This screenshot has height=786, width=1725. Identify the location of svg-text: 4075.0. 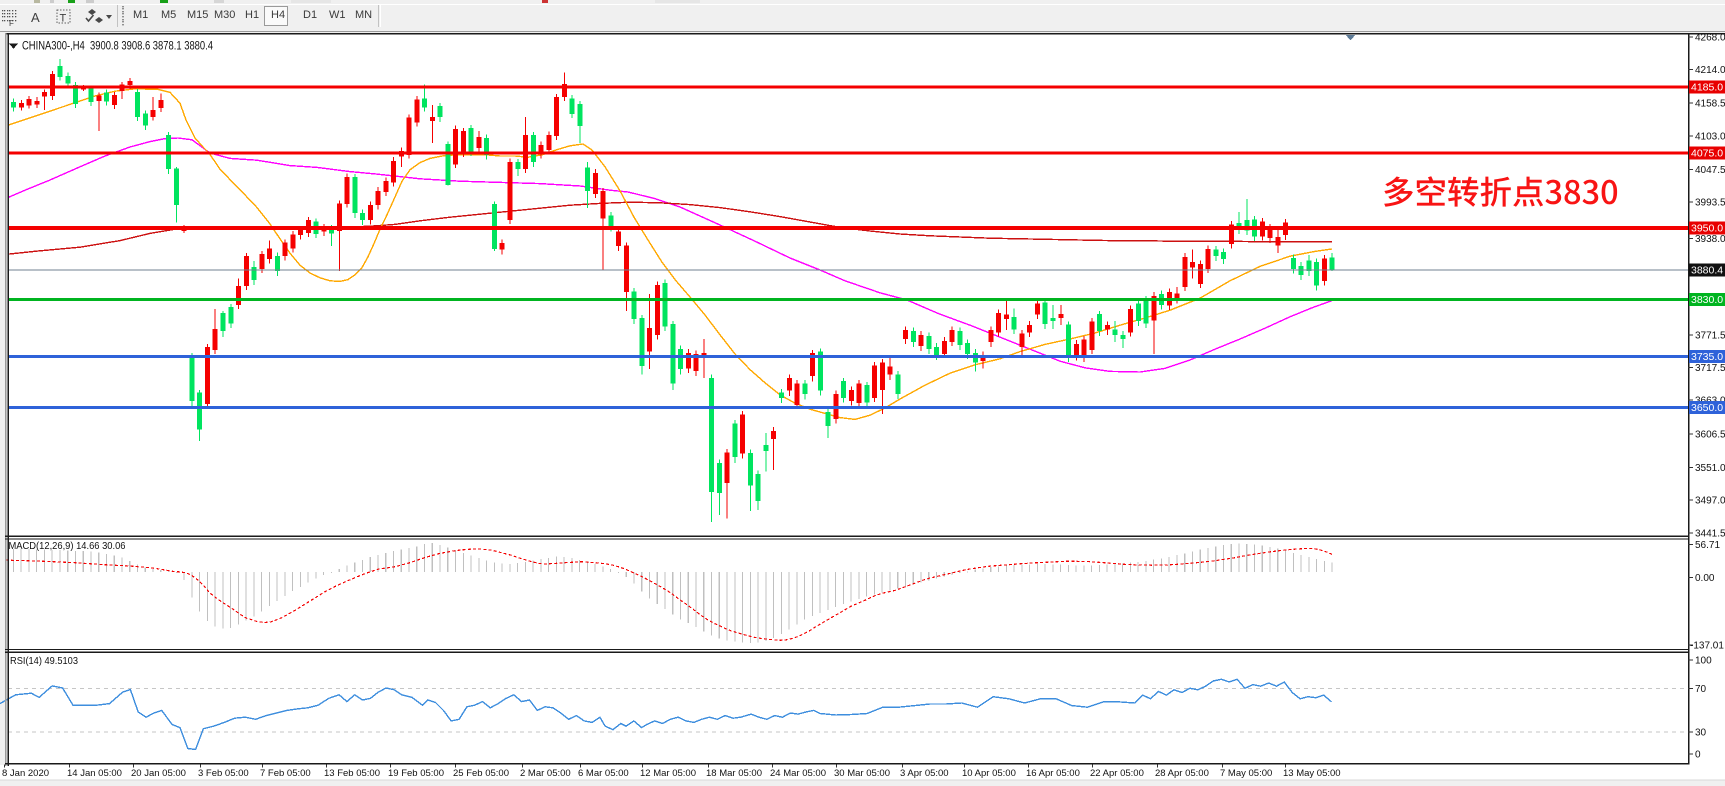
(1707, 154).